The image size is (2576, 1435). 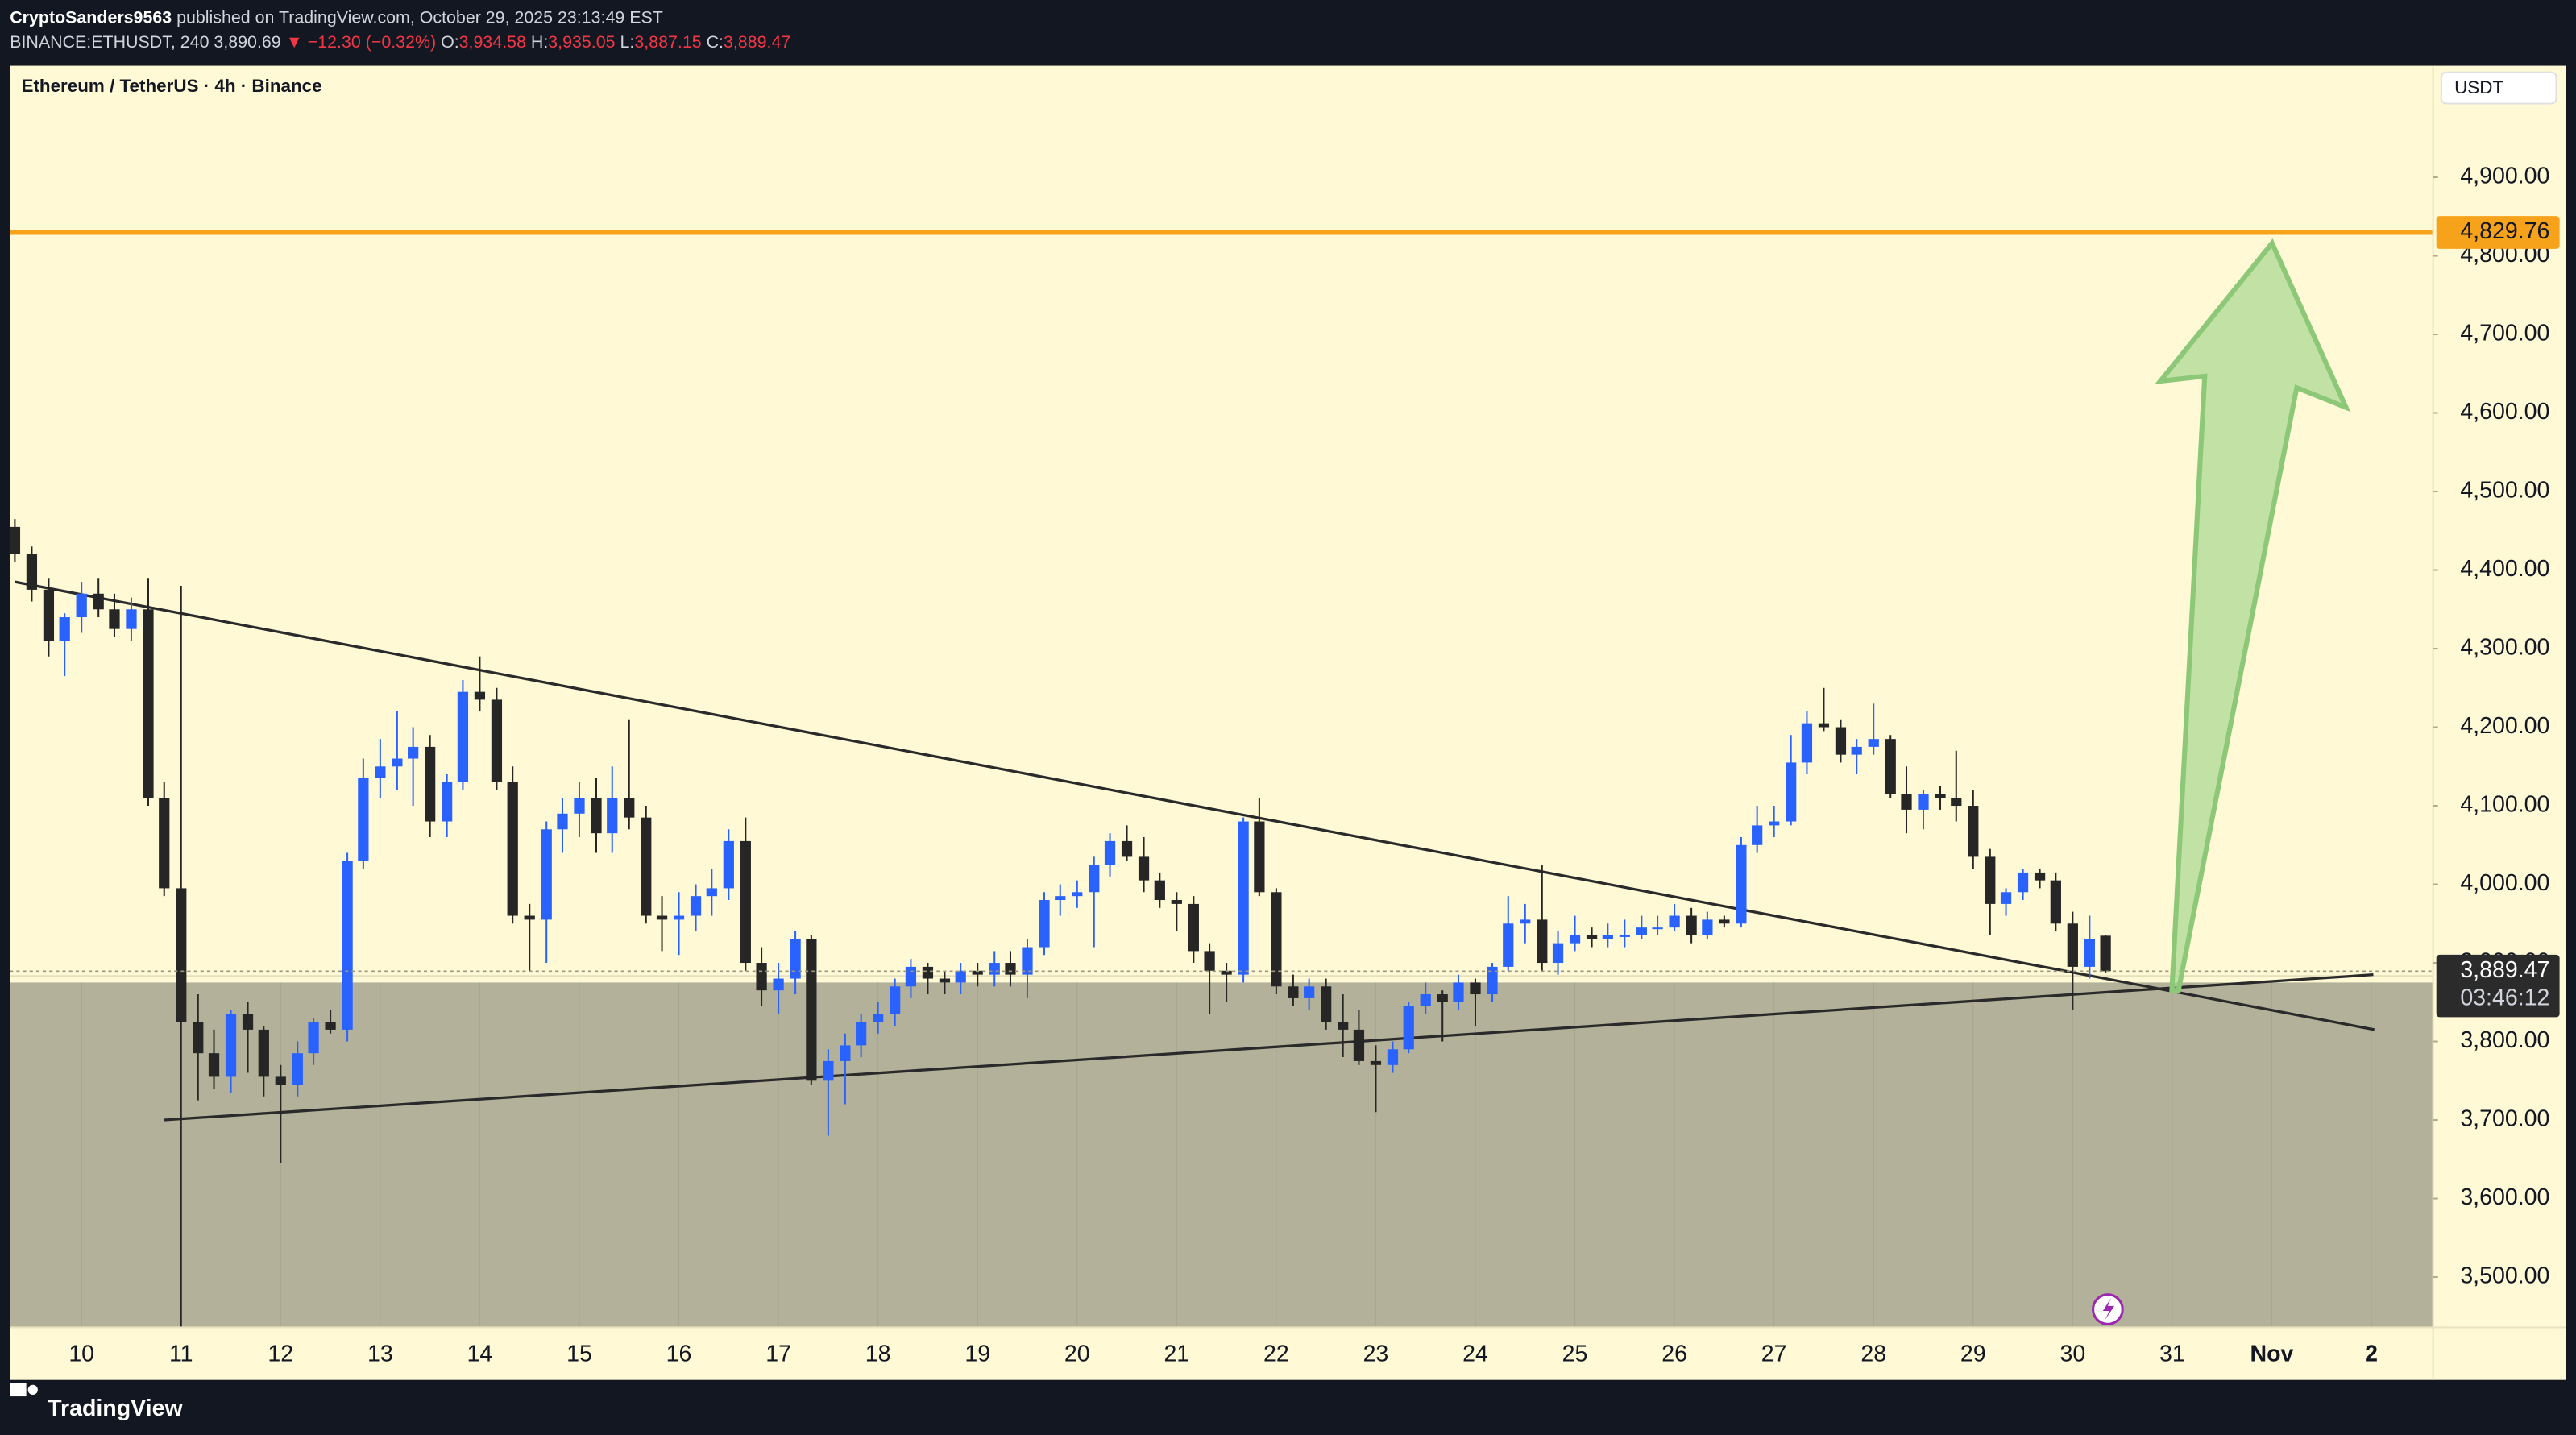 What do you see at coordinates (492, 42) in the screenshot?
I see `o-value: 3,934.58` at bounding box center [492, 42].